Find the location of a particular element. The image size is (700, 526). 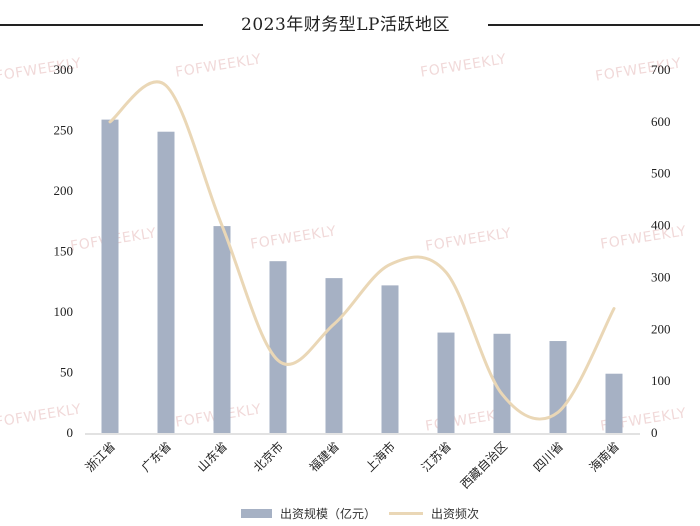

x-category-label: 山东省 is located at coordinates (212, 456).